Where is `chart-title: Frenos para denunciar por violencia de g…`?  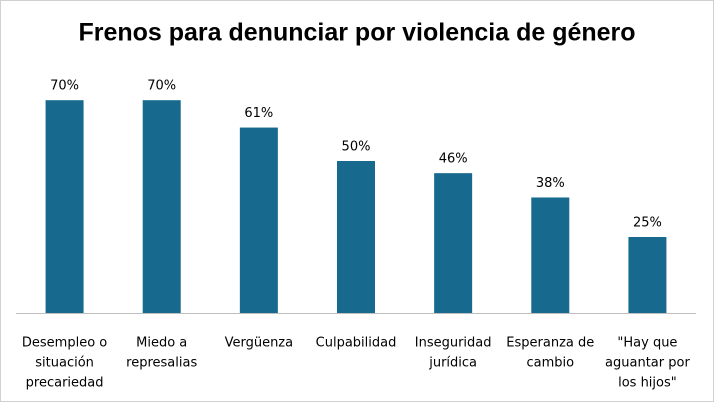 chart-title: Frenos para denunciar por violencia de g… is located at coordinates (356, 33).